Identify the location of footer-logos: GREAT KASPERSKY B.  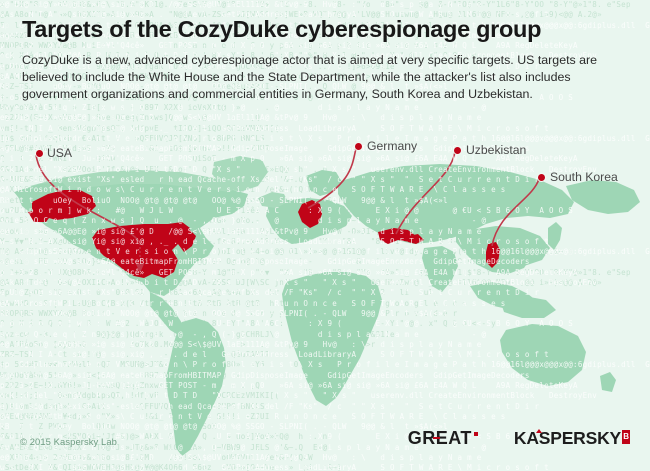
(519, 438).